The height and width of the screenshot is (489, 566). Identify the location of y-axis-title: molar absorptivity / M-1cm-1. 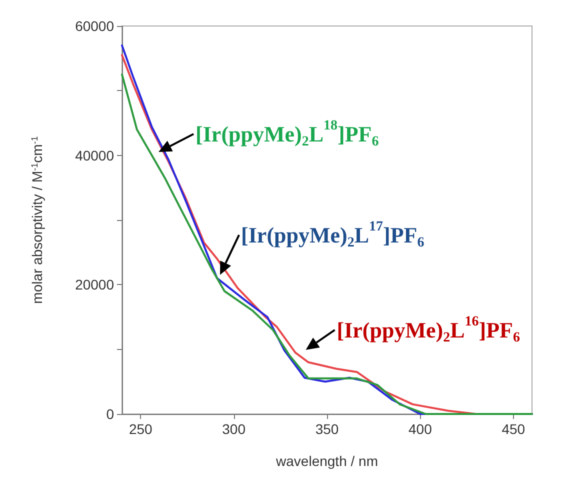
(37, 220).